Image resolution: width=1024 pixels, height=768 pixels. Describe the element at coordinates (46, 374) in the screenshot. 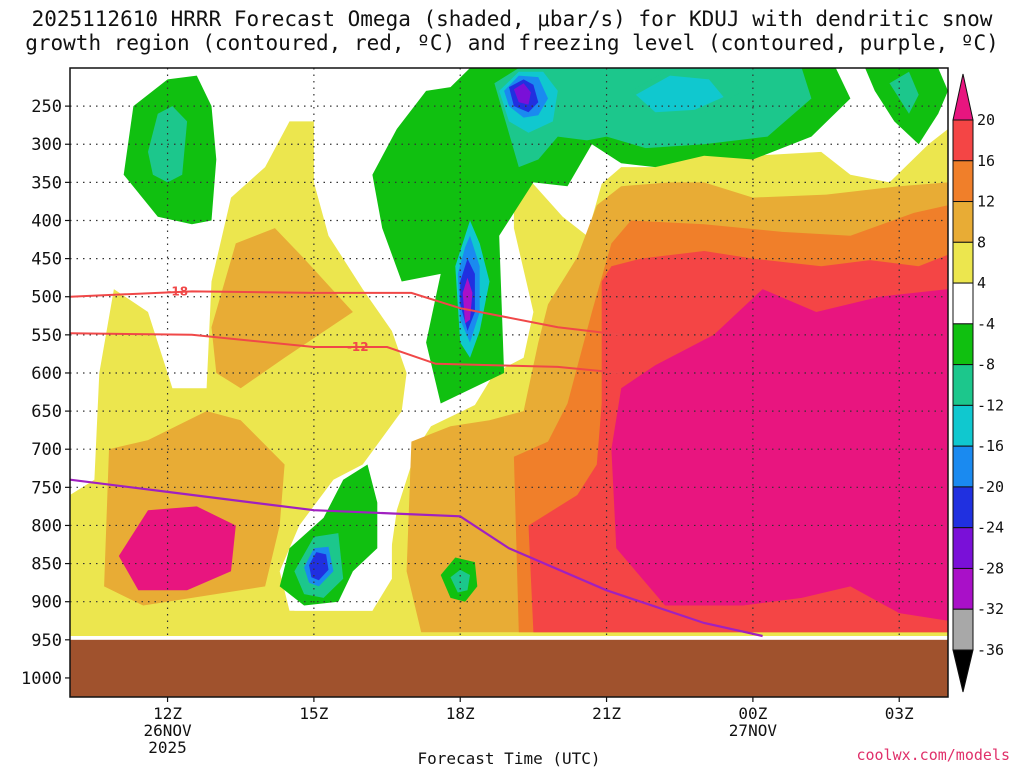

I see `y-tick-label-600: 600` at that location.